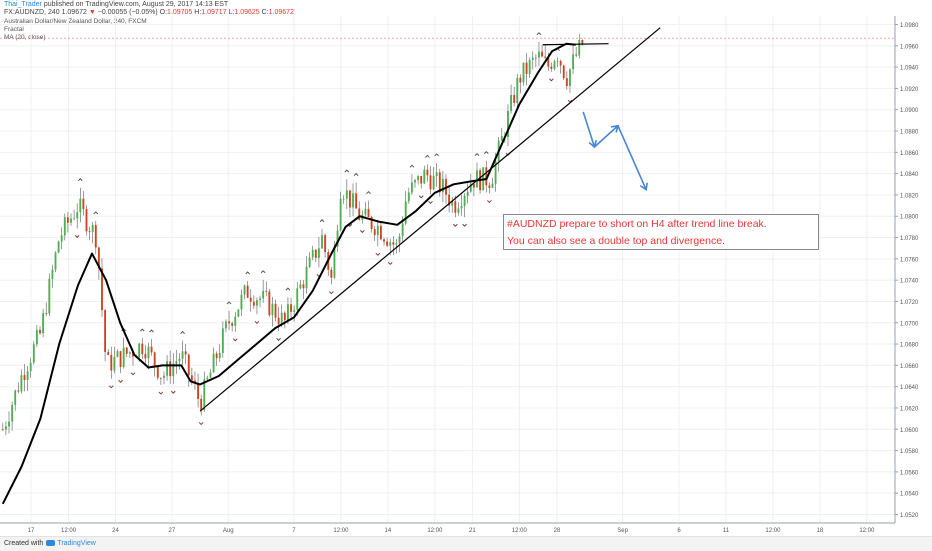  I want to click on projection-arrow-segment, so click(632, 157).